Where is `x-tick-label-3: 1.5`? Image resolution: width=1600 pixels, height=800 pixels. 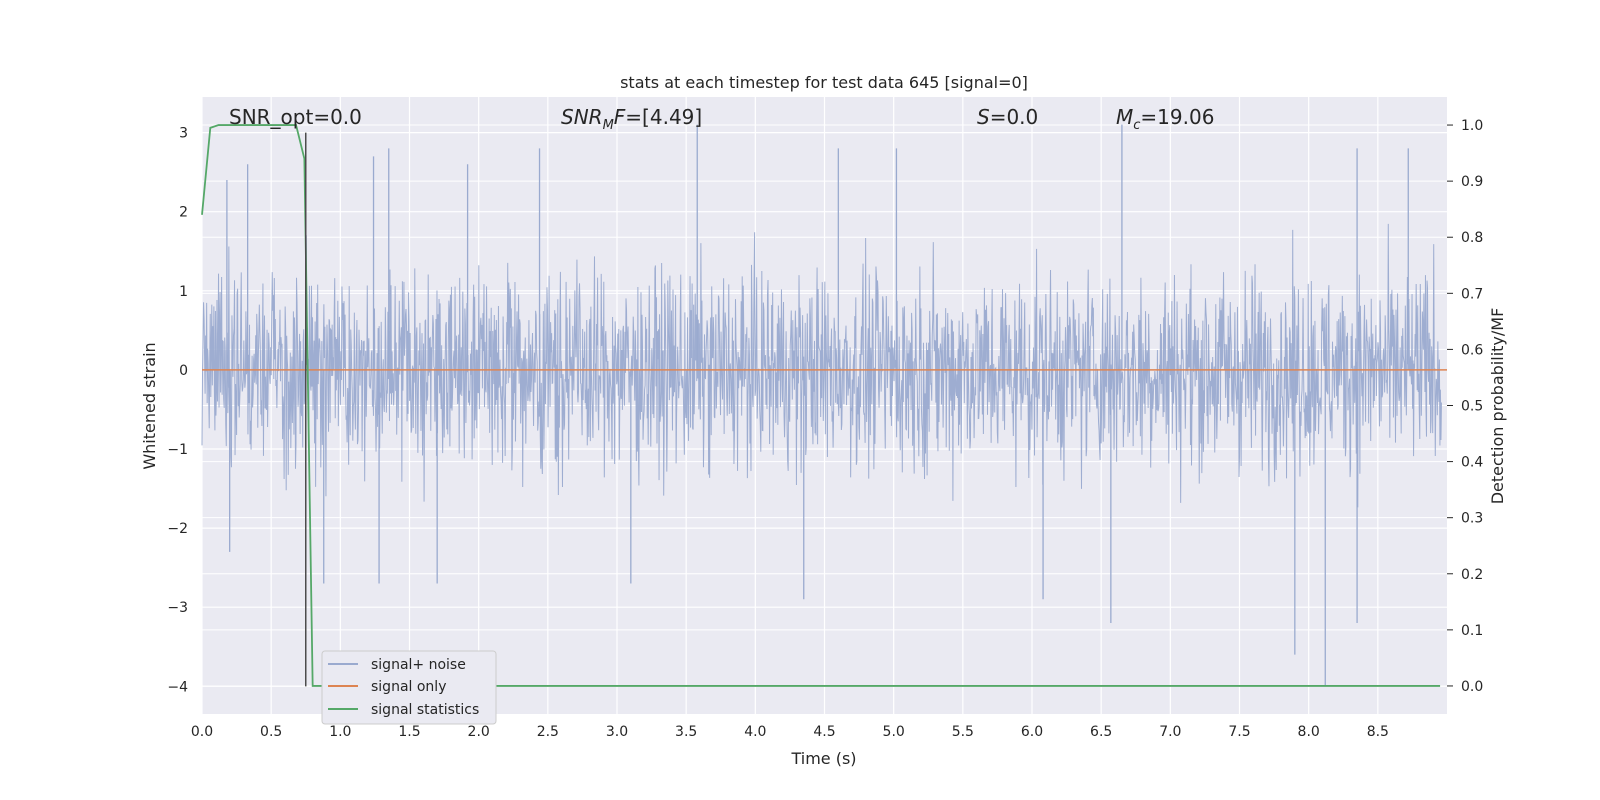
x-tick-label-3: 1.5 is located at coordinates (409, 732).